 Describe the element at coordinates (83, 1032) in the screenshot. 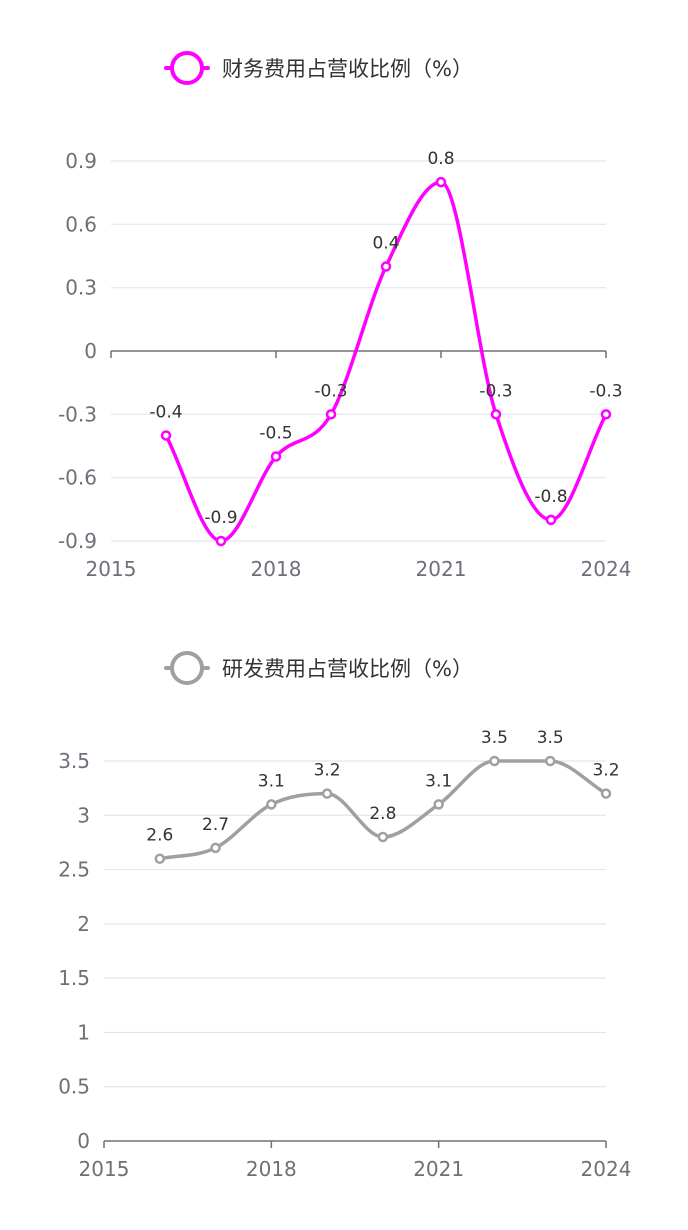

I see `y-tick-label: 1` at that location.